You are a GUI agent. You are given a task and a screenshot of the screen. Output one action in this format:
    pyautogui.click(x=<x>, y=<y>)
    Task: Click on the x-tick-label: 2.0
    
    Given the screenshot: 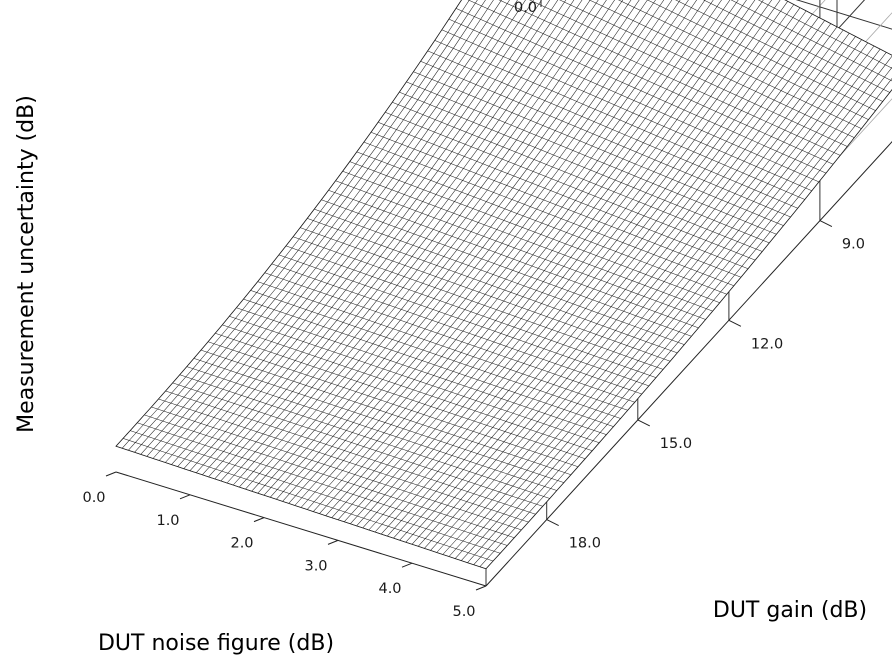 What is the action you would take?
    pyautogui.click(x=241, y=544)
    